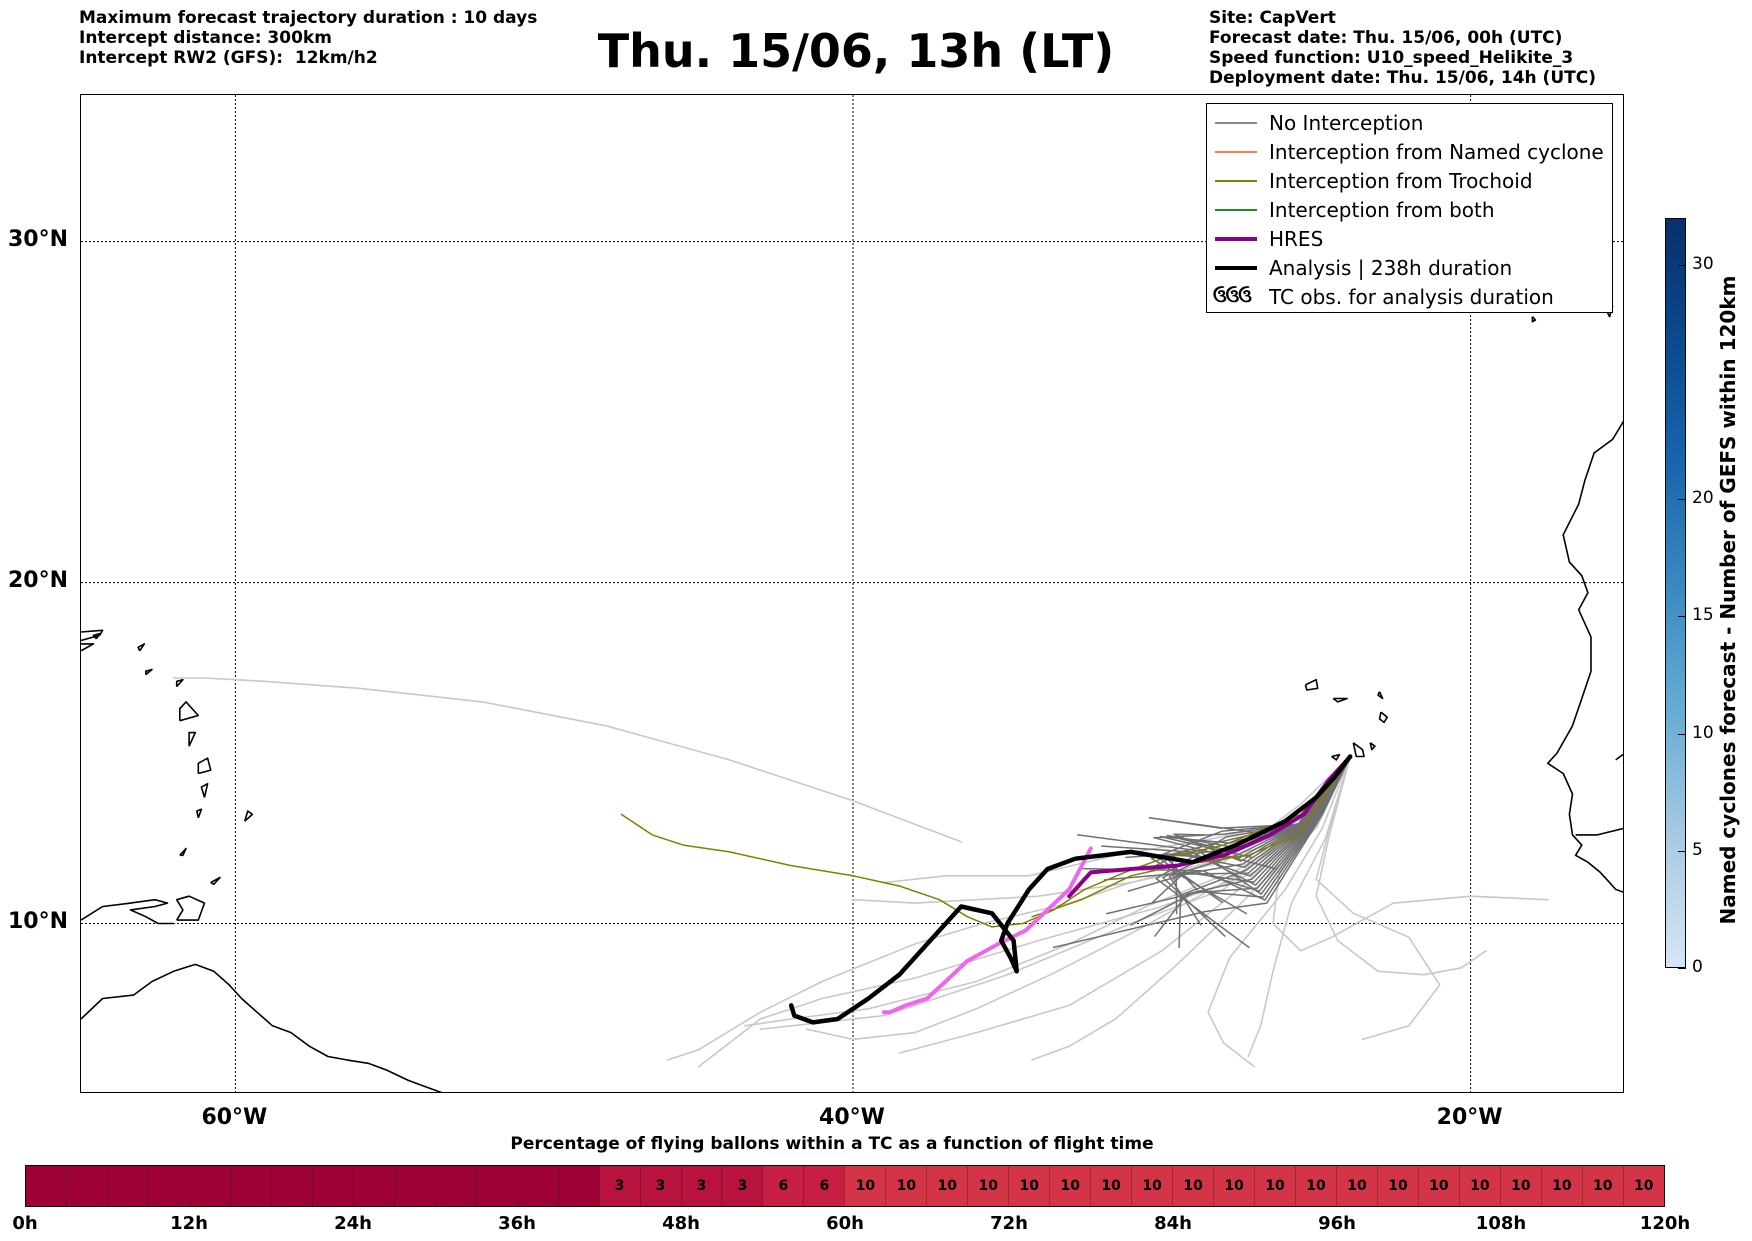 The height and width of the screenshot is (1241, 1752). What do you see at coordinates (1703, 732) in the screenshot?
I see `colorbar-tick-label: 10` at bounding box center [1703, 732].